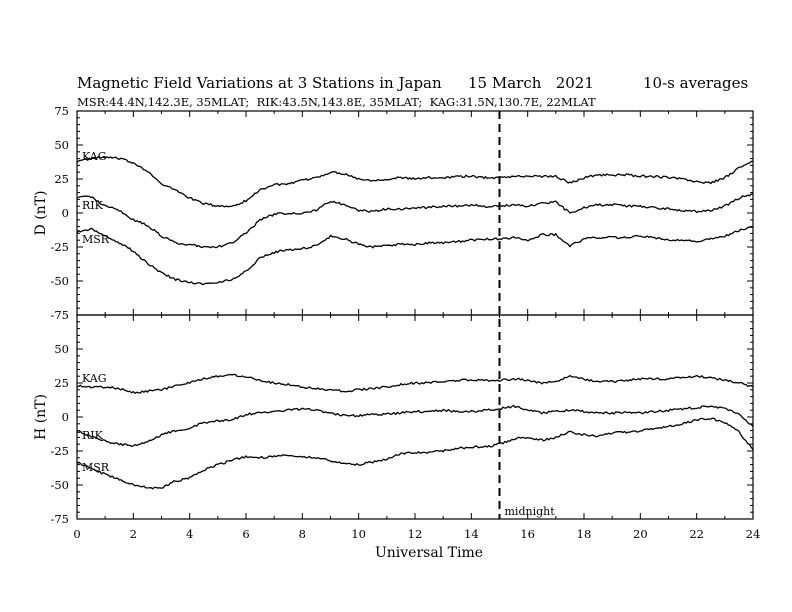 The height and width of the screenshot is (612, 792). What do you see at coordinates (41, 213) in the screenshot?
I see `y-axis-title-1: D (nT)` at bounding box center [41, 213].